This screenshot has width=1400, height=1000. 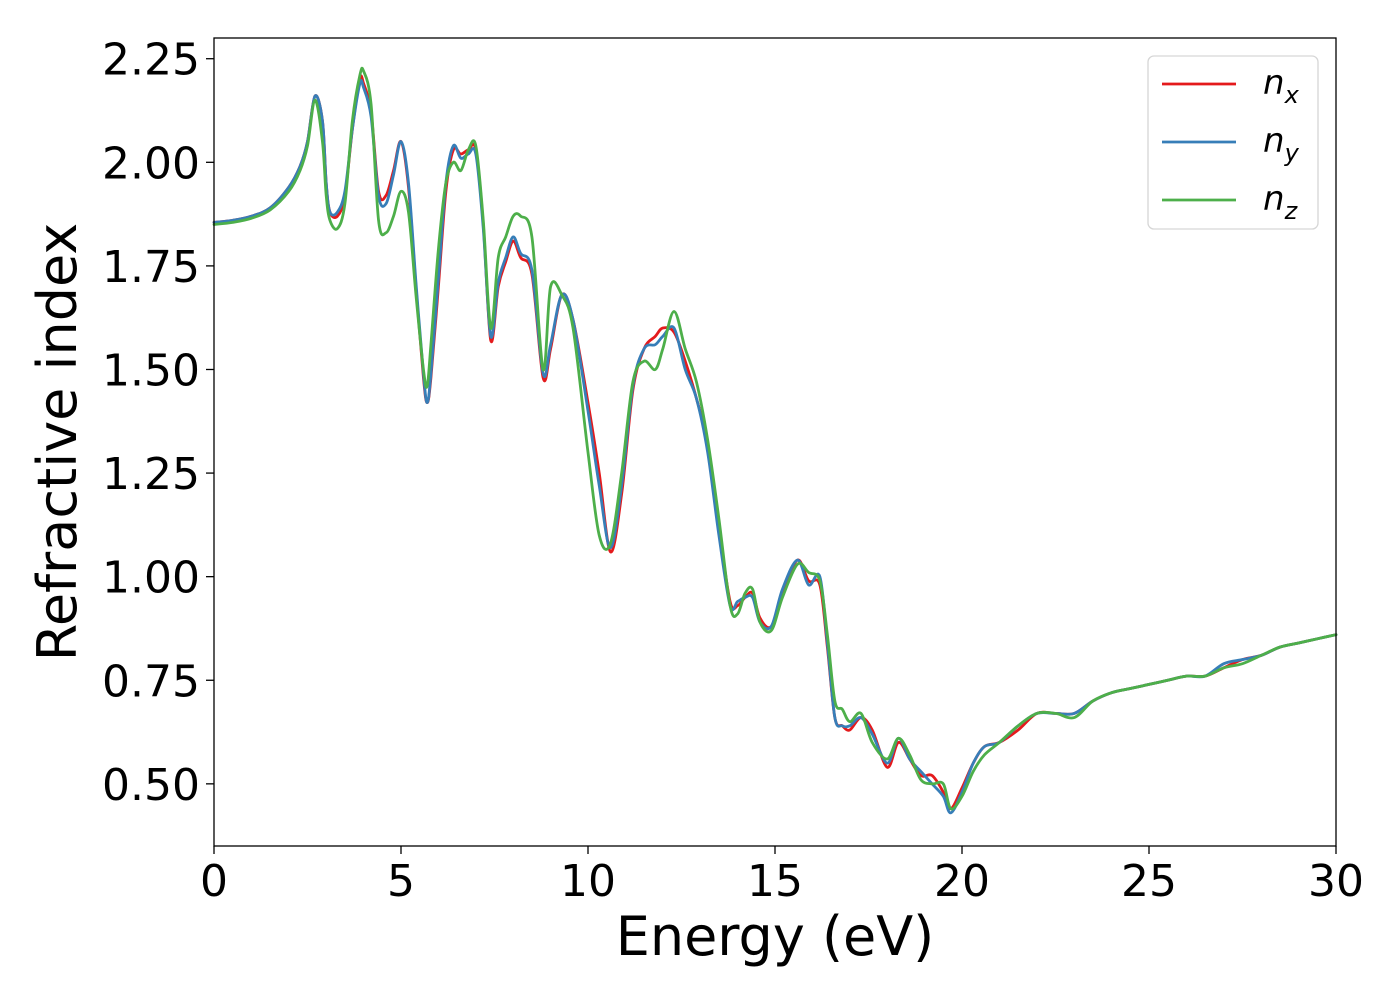 I want to click on x-tick-label: 20, so click(x=962, y=881).